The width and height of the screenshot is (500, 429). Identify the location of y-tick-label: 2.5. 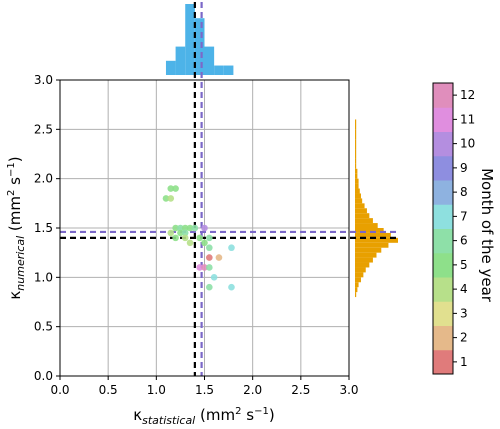
(43, 129).